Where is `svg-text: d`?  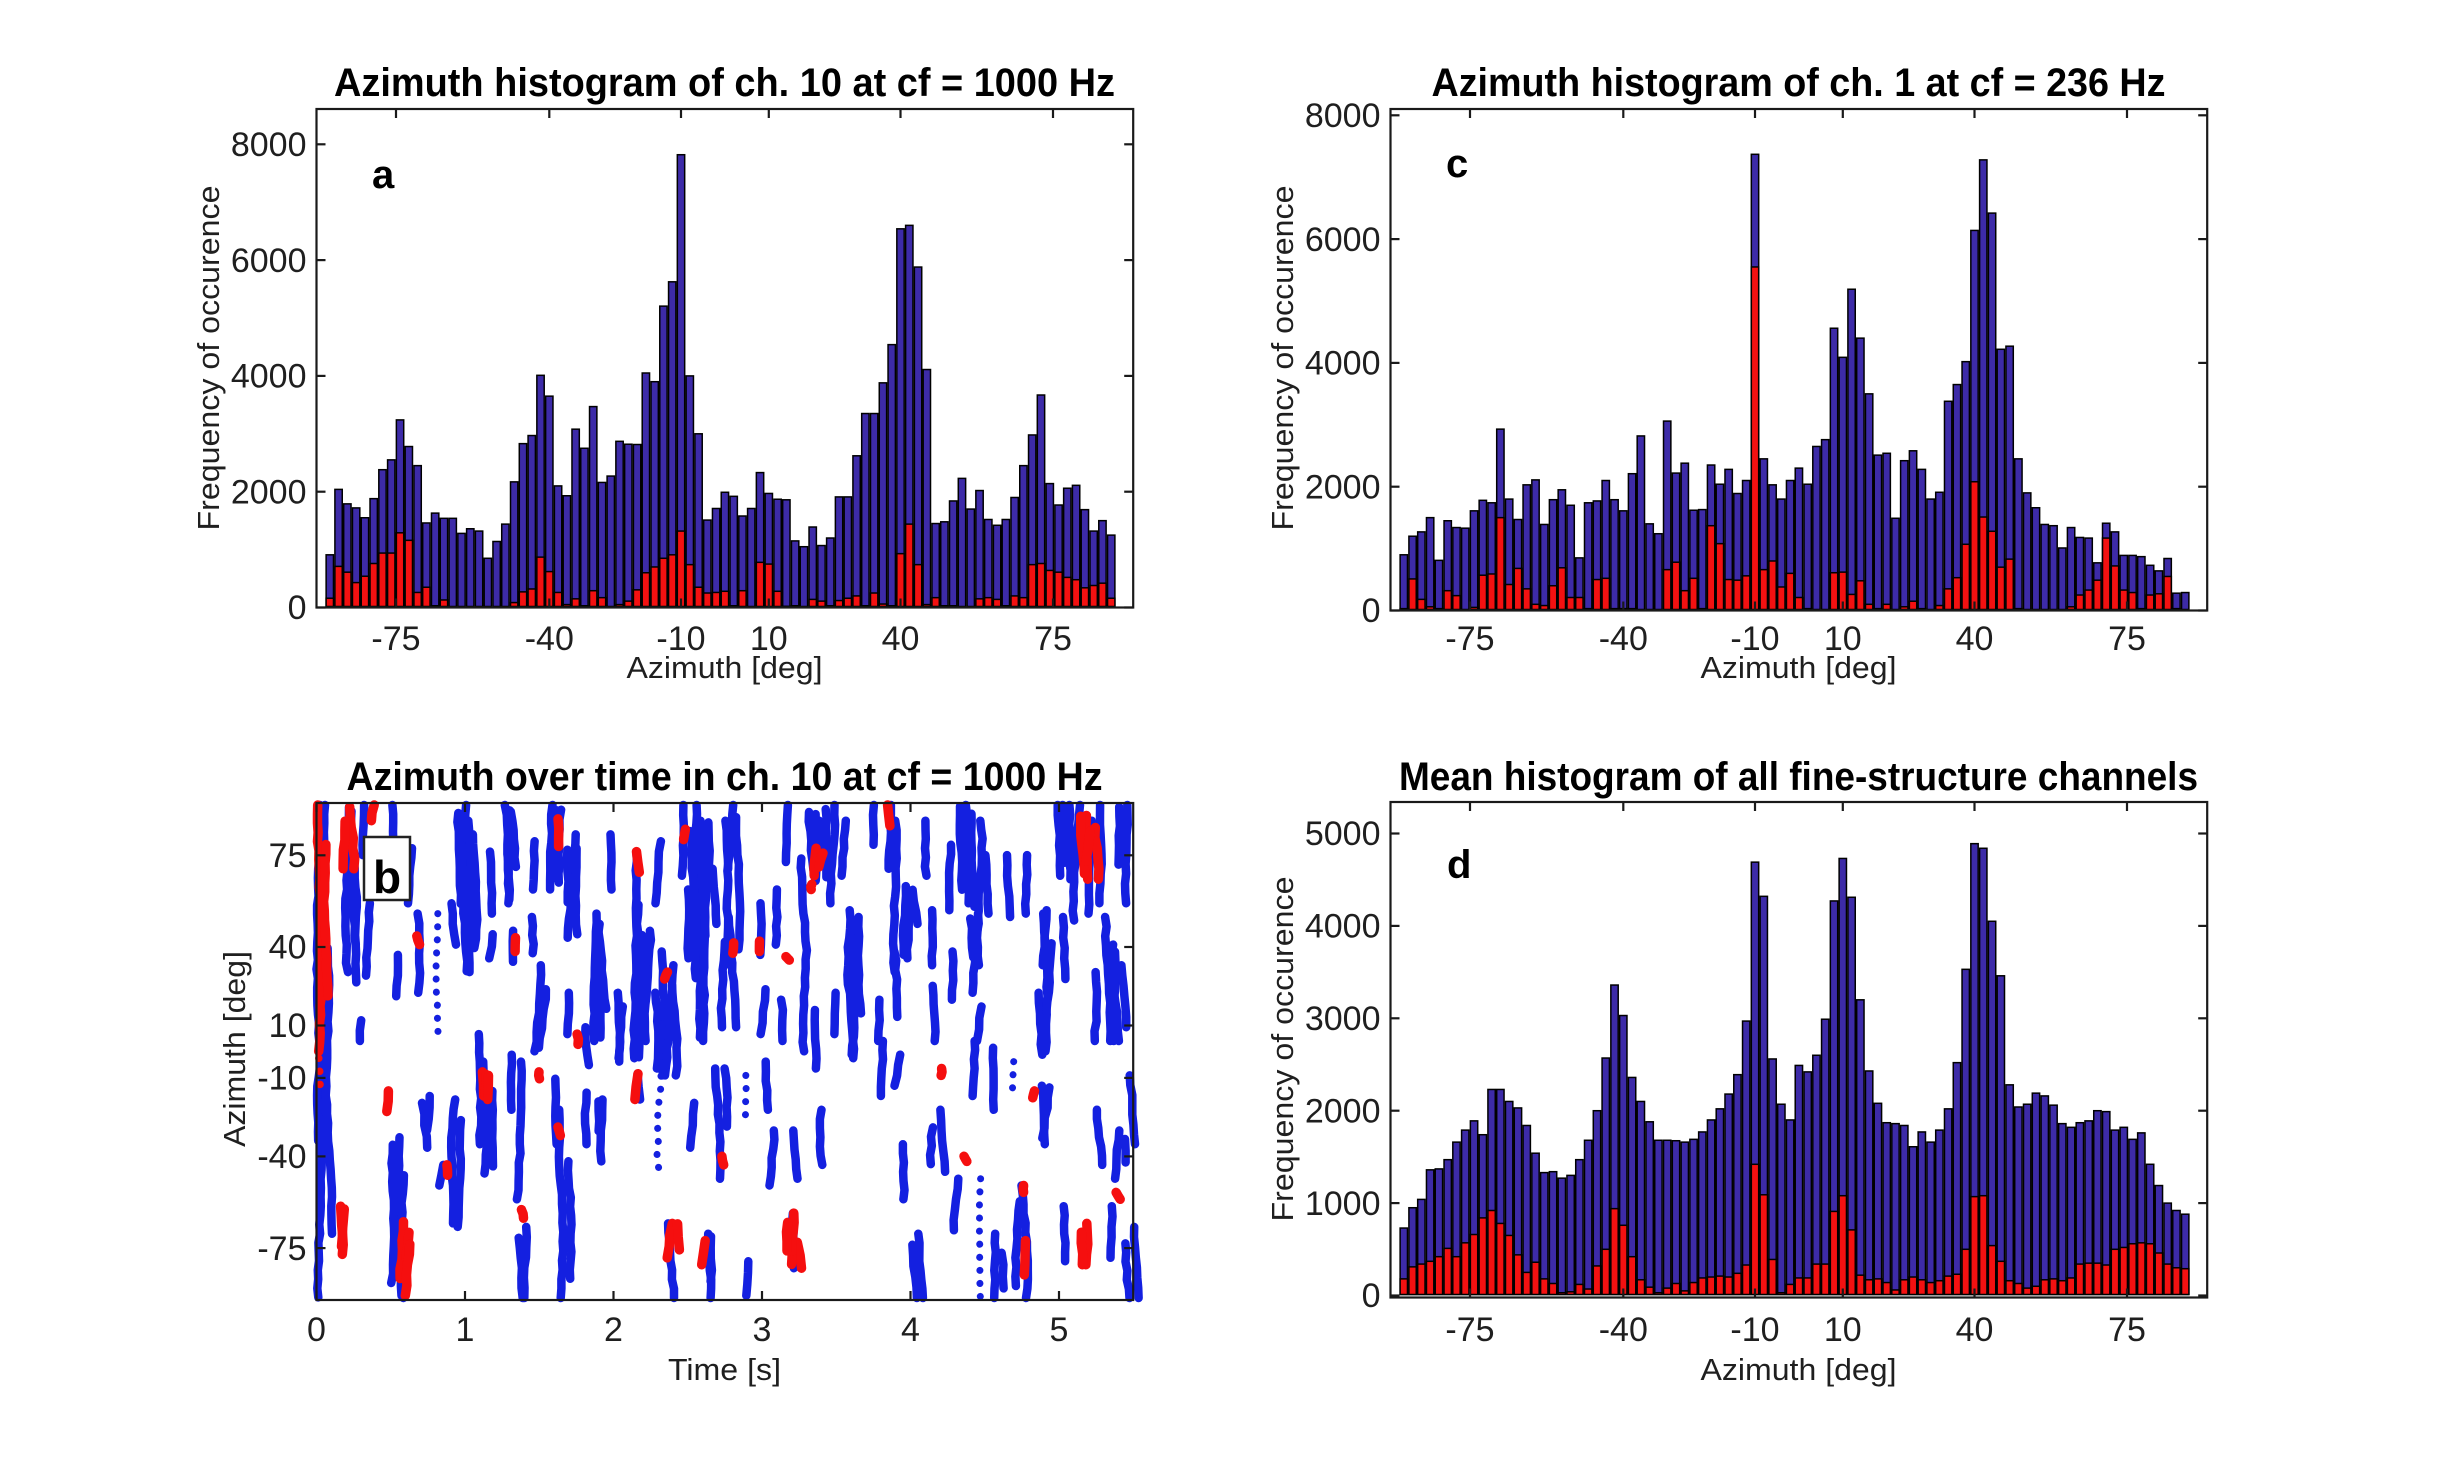
svg-text: d is located at coordinates (1459, 865).